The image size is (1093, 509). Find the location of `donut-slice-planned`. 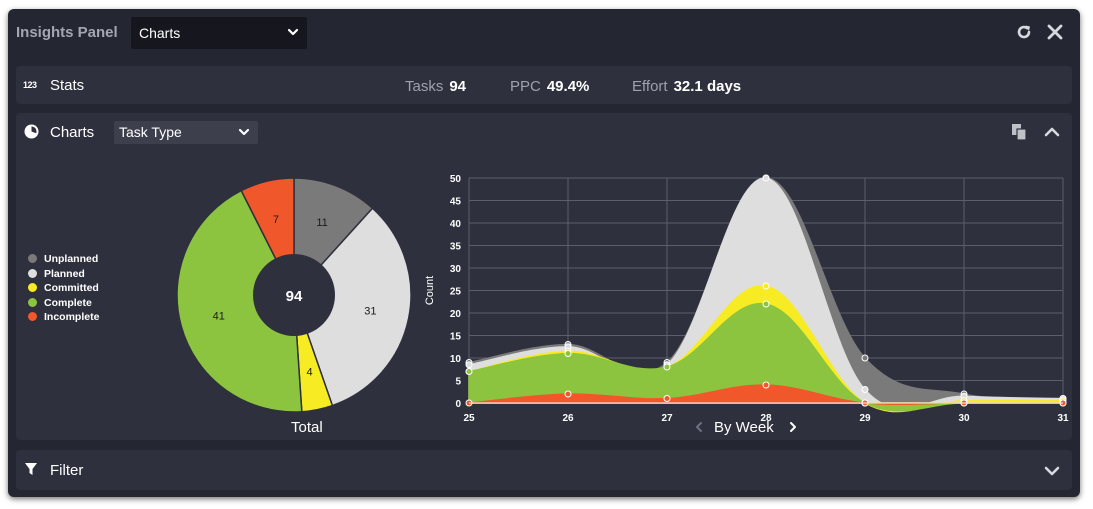

donut-slice-planned is located at coordinates (352, 307).